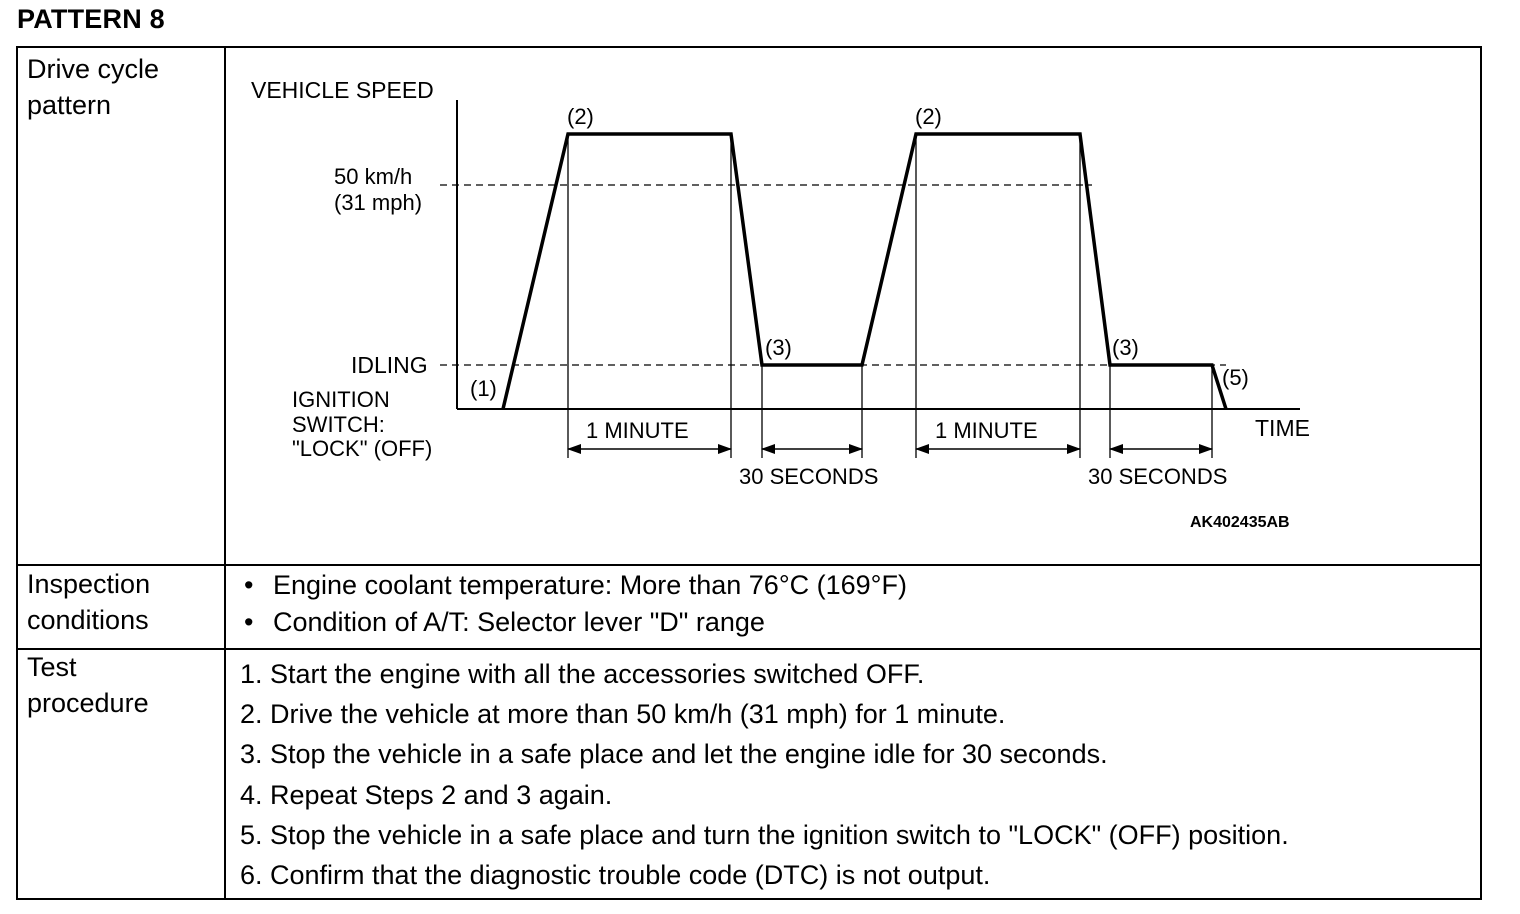  I want to click on speed-reference-label: (31 mph), so click(378, 202).